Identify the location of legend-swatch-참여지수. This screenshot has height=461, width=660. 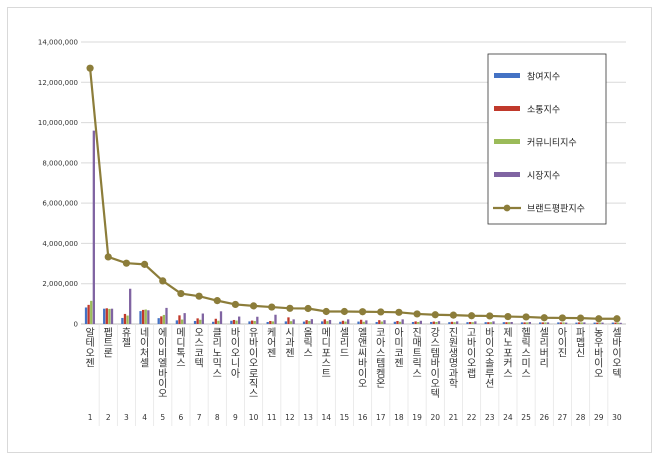
(507, 75).